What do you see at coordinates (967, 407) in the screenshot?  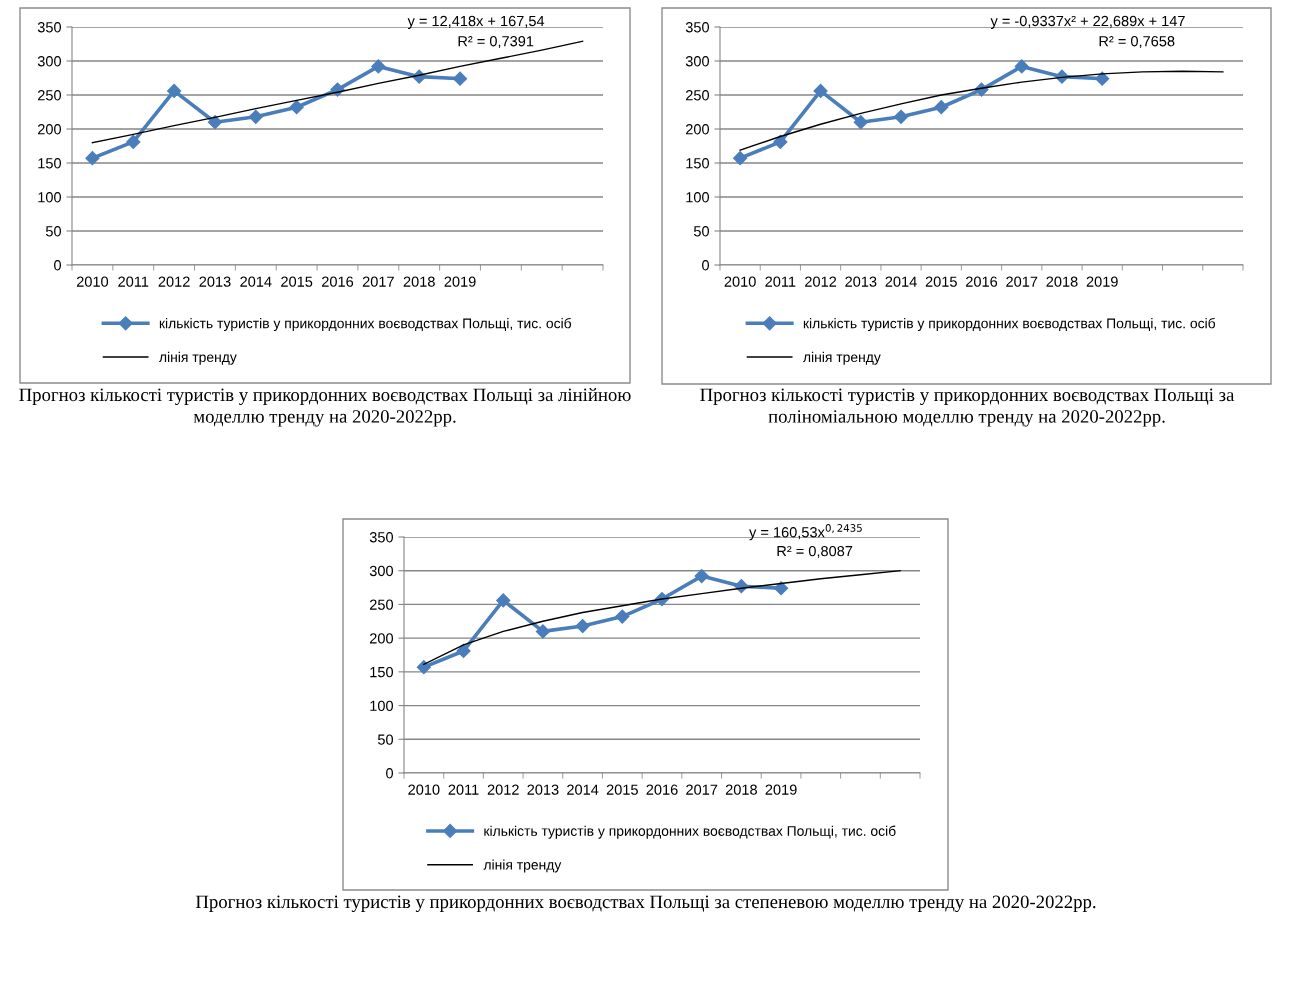 I see `text: Прогноз кількості туристів у прикордонних воєводствах Польщі за поліноміальною моделлю тренду на 2020-2022рр.` at bounding box center [967, 407].